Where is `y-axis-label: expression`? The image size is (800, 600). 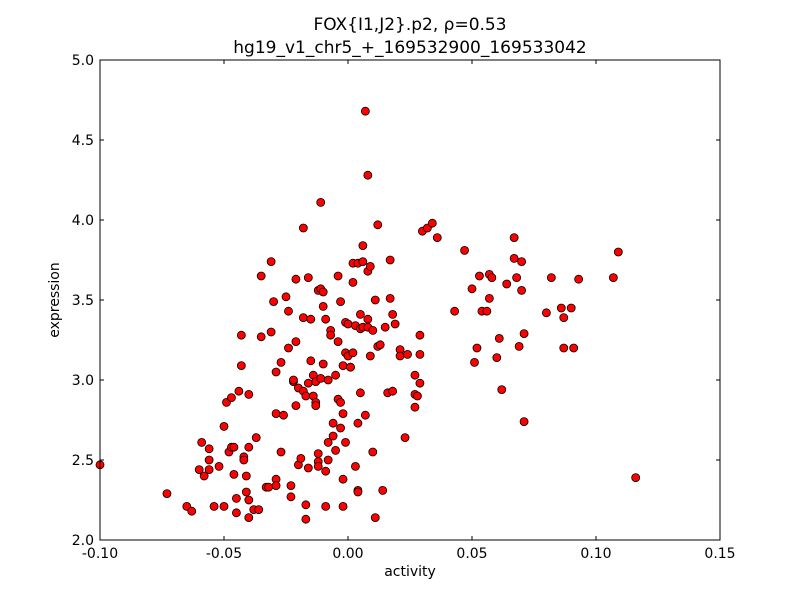 y-axis-label: expression is located at coordinates (55, 300).